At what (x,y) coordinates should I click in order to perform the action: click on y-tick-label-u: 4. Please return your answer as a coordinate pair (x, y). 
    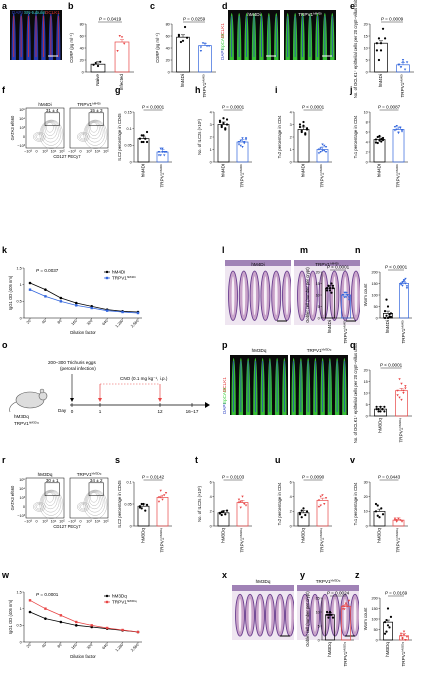
    Looking at the image, I should click on (291, 497).